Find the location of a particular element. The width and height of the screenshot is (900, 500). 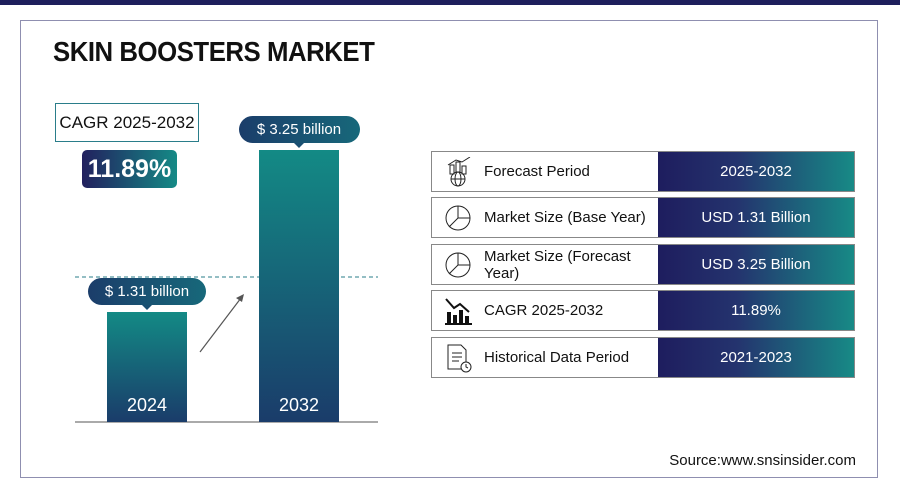

bar-2024: 2024 is located at coordinates (147, 367).